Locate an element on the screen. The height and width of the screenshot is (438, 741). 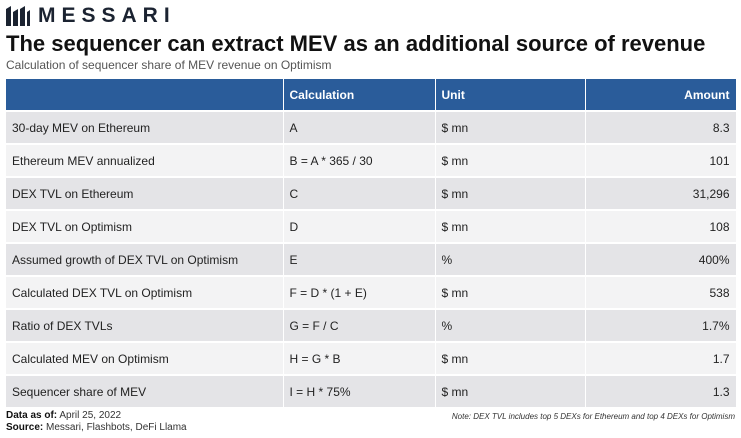
data-as-of-label: Data as of: is located at coordinates (32, 415).